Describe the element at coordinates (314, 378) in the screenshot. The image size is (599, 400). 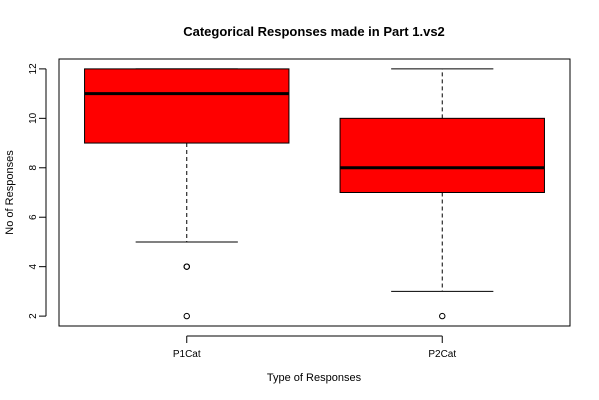
I see `x-axis-label: Type of Responses` at that location.